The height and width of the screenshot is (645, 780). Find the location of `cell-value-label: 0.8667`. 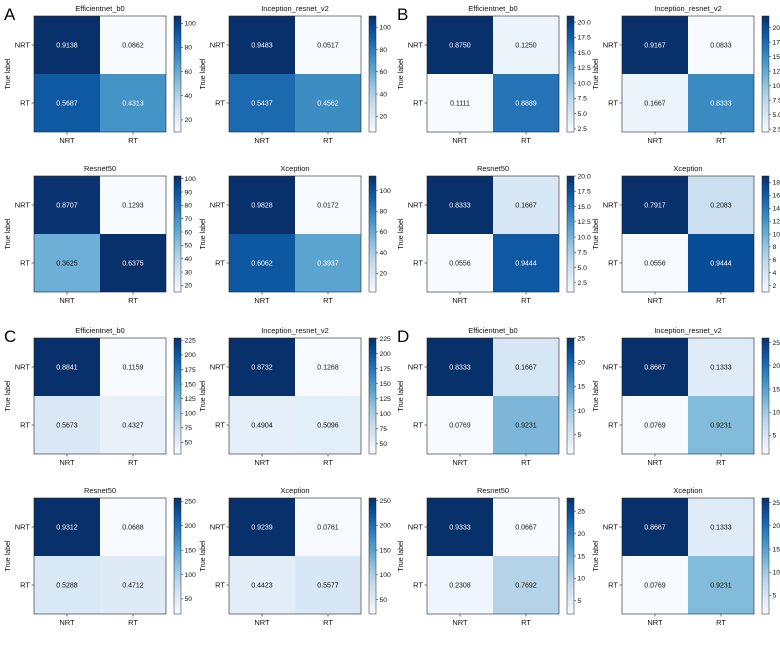

cell-value-label: 0.8667 is located at coordinates (655, 528).